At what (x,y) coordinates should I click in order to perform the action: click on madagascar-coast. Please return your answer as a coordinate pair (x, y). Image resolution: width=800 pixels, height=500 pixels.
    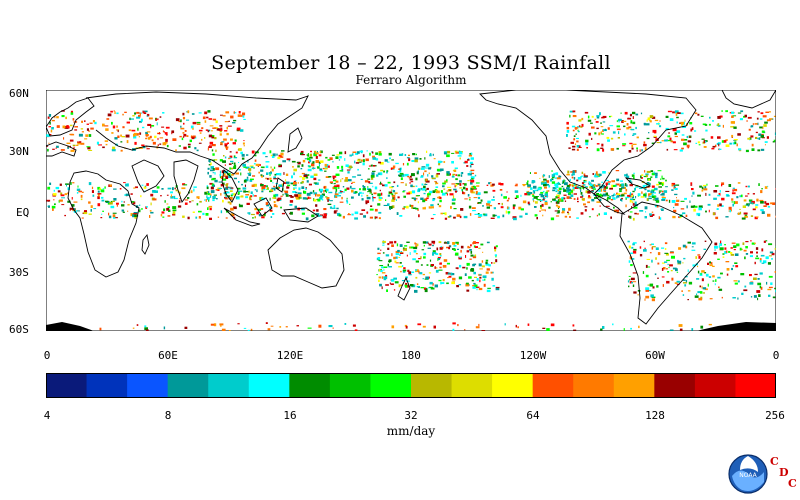
    Looking at the image, I should click on (145, 244).